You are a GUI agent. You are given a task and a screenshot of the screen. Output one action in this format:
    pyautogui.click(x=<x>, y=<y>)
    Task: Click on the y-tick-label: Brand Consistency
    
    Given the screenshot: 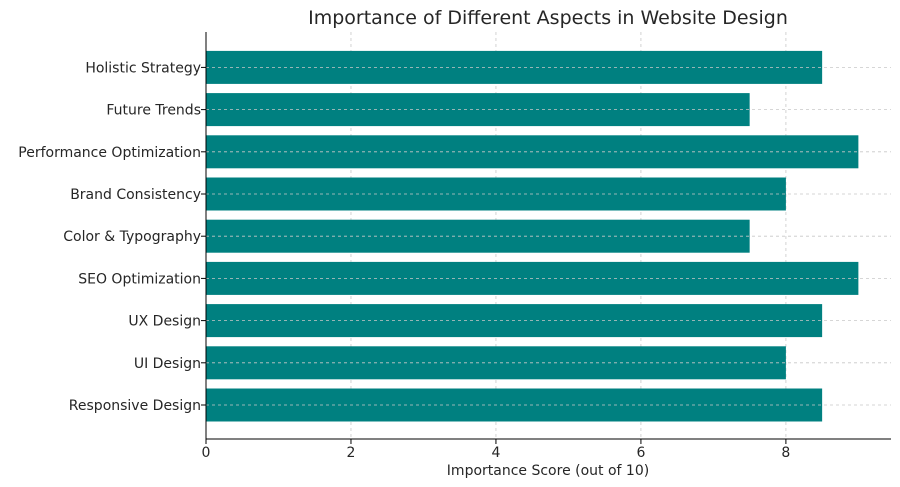 What is the action you would take?
    pyautogui.click(x=135, y=195)
    